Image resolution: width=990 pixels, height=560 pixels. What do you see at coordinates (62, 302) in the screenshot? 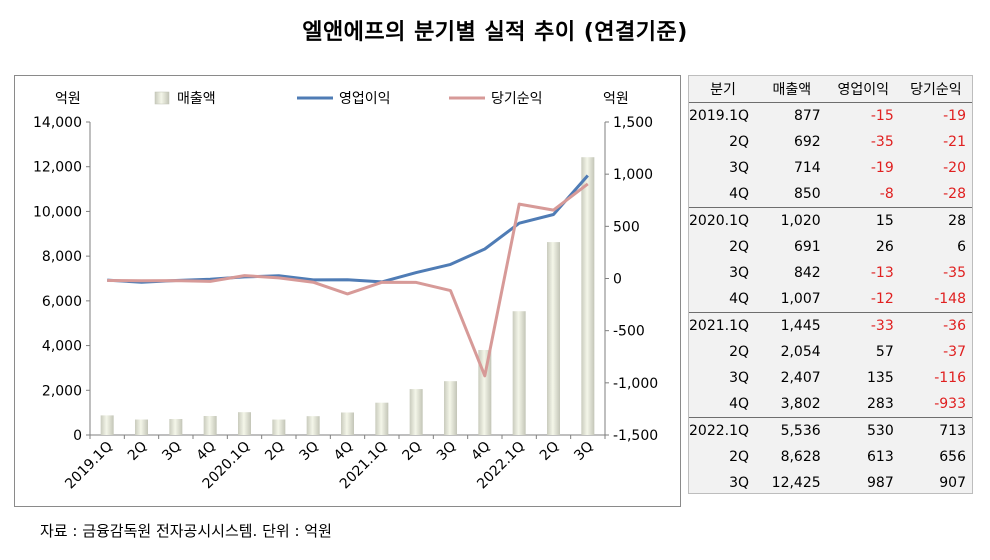
I see `left-tick-label: 6,000` at bounding box center [62, 302].